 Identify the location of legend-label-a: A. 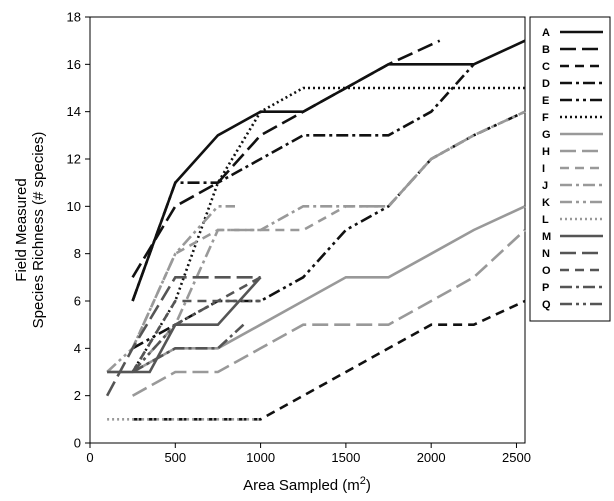
(546, 33).